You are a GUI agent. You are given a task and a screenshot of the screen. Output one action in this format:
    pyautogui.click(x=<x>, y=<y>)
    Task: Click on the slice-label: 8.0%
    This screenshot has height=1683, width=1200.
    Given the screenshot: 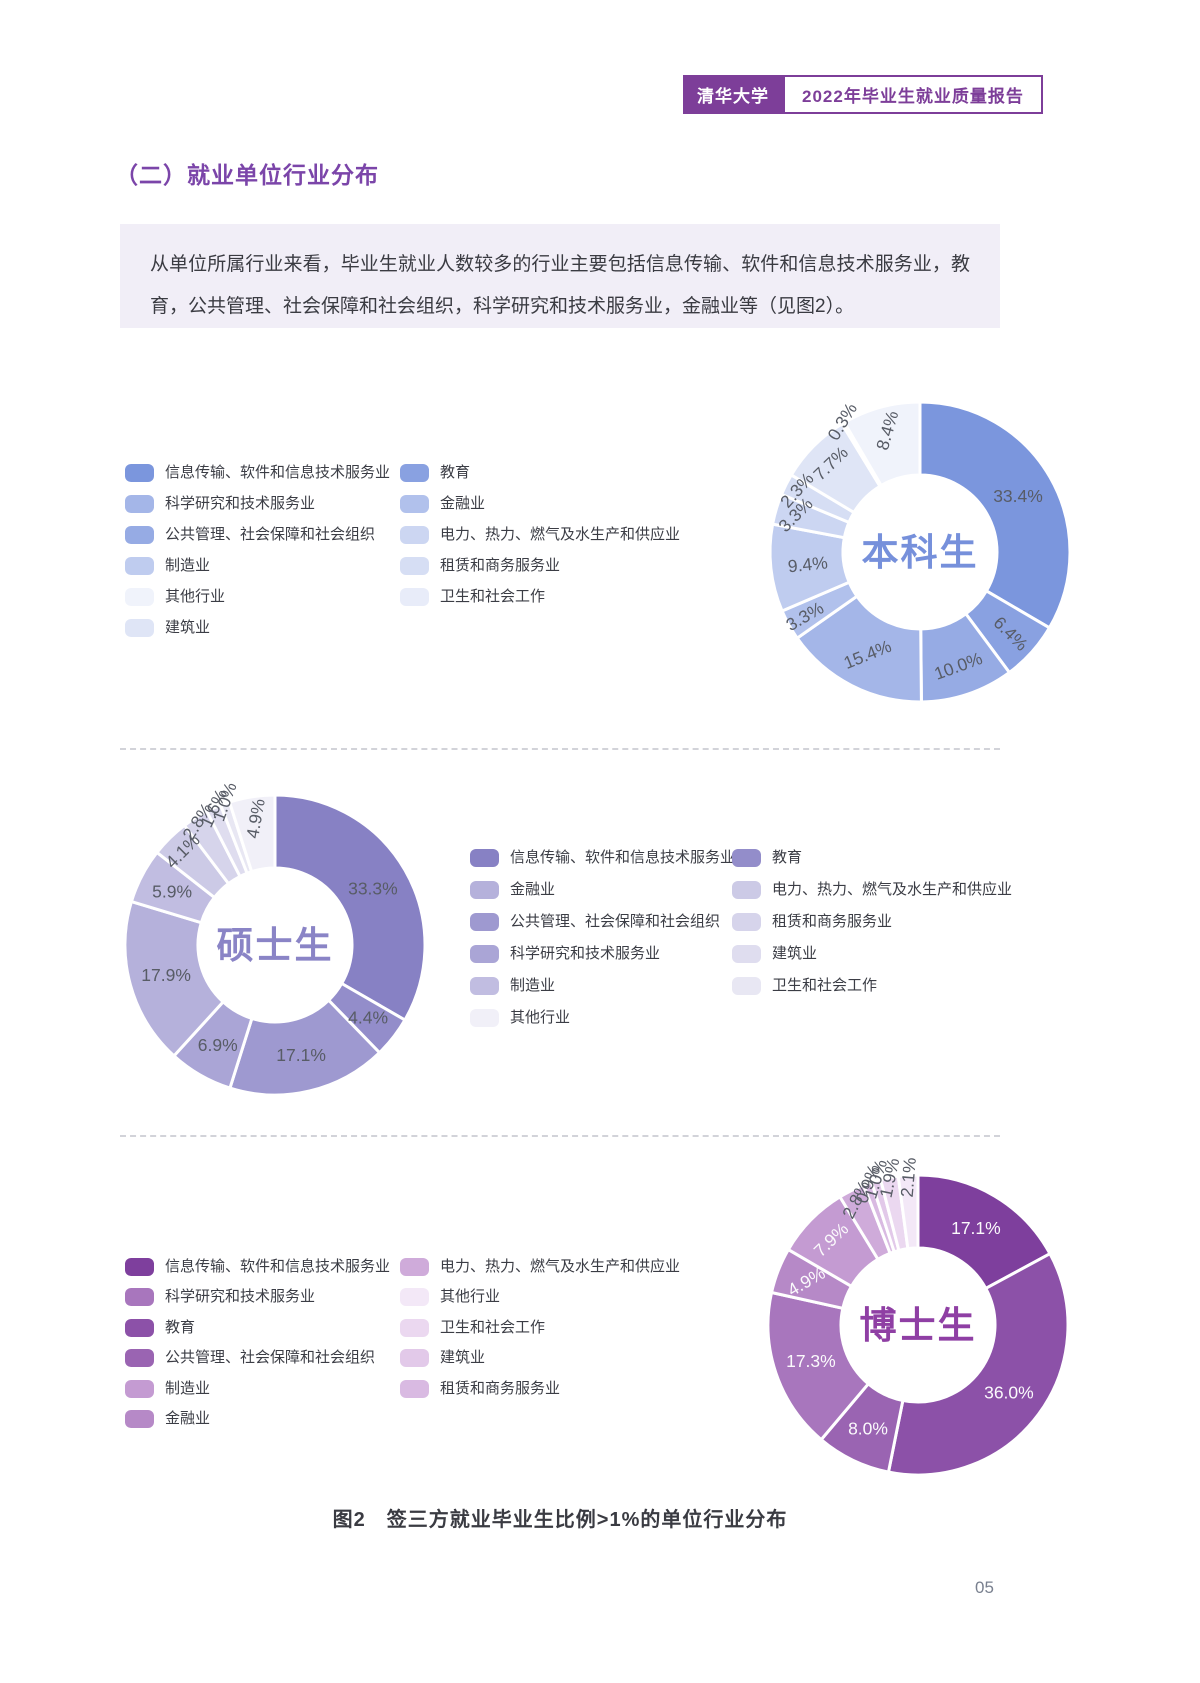 What is the action you would take?
    pyautogui.click(x=868, y=1429)
    